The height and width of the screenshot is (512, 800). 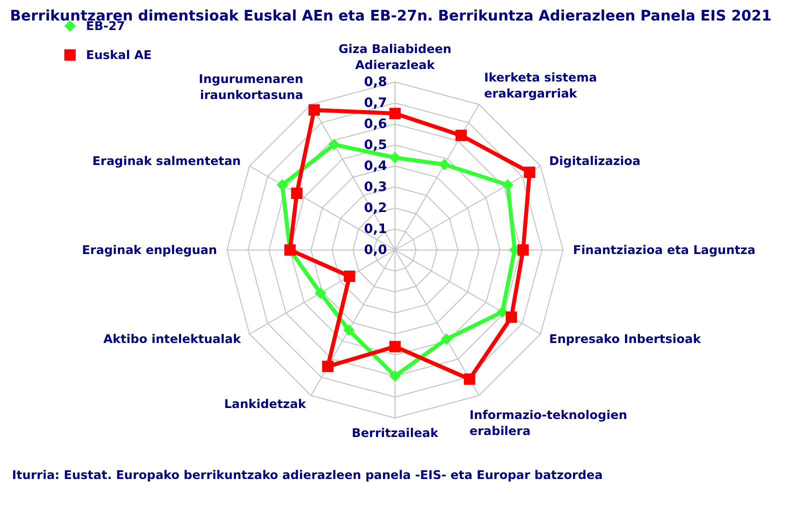 What do you see at coordinates (548, 423) in the screenshot?
I see `spoke-label: Informazio-teknologien erabilera` at bounding box center [548, 423].